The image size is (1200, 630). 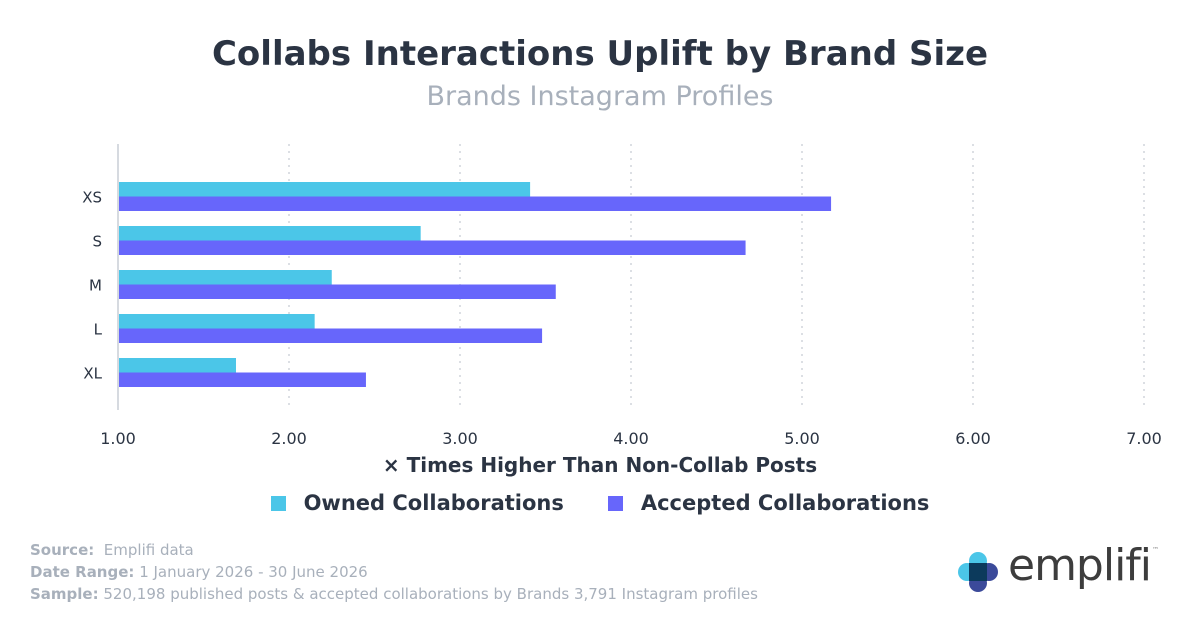 What do you see at coordinates (92, 374) in the screenshot?
I see `y-tick-label: XL` at bounding box center [92, 374].